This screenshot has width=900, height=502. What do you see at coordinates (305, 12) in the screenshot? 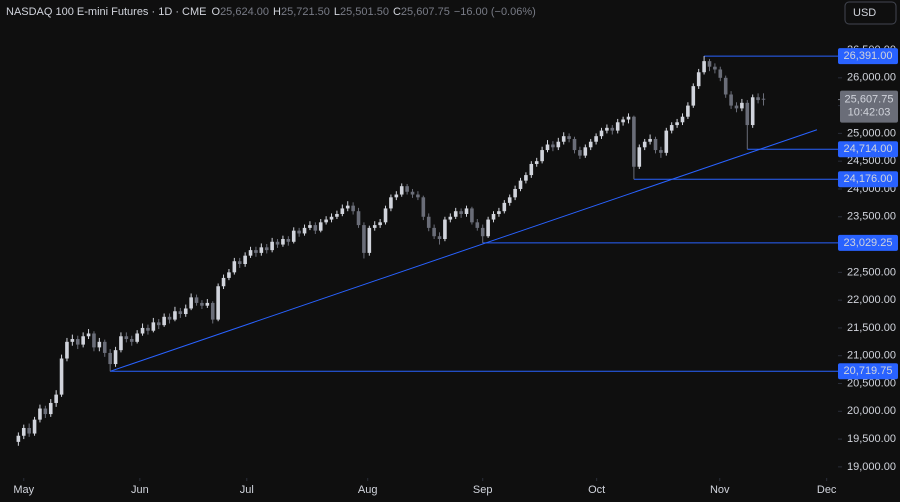
I see `ohlc-value: 25,721.50` at bounding box center [305, 12].